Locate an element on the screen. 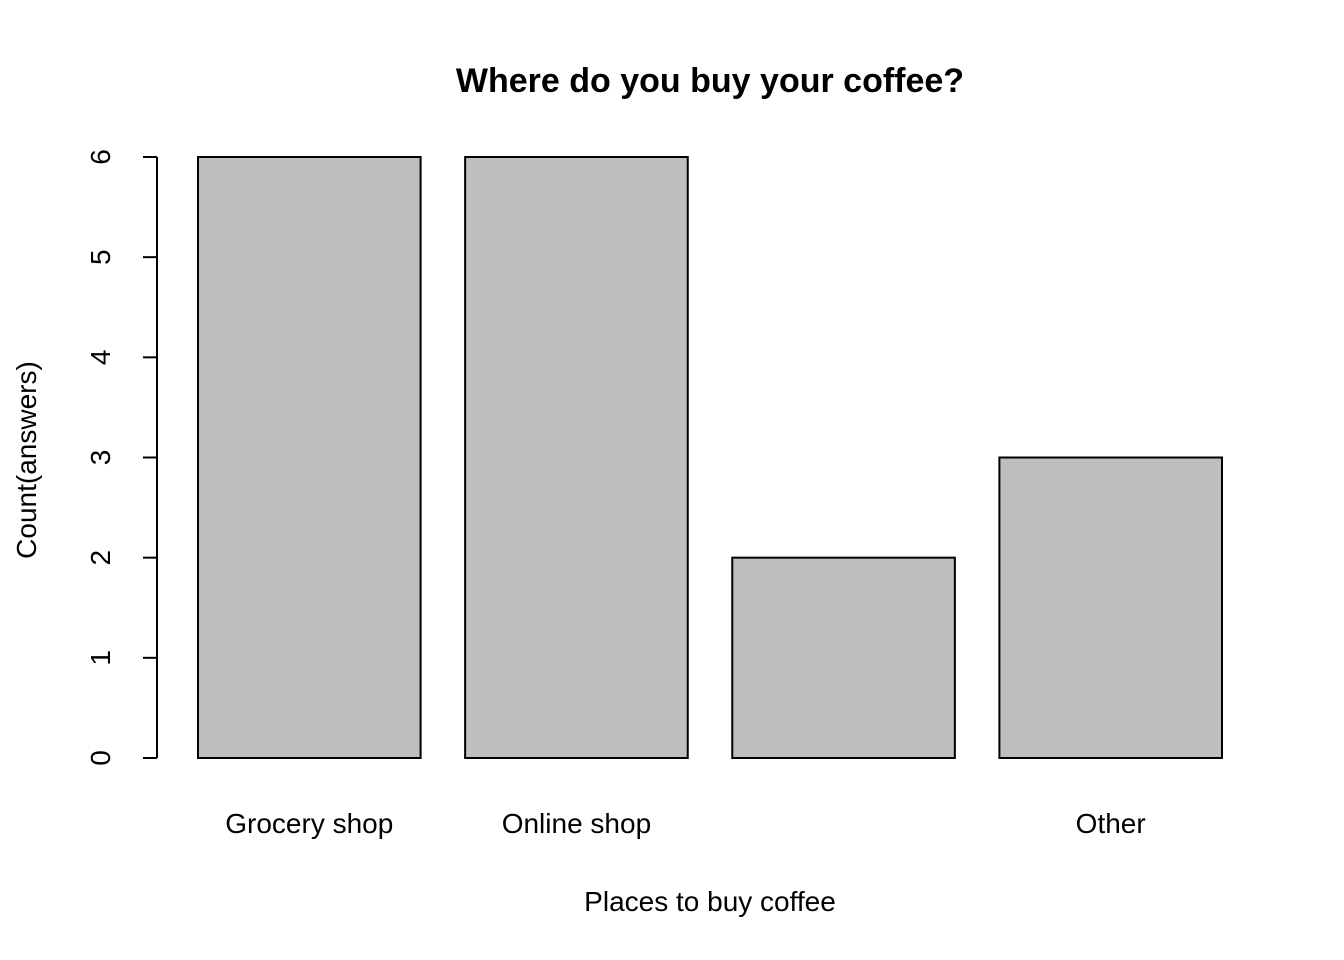  x-category-label: Other is located at coordinates (1111, 823).